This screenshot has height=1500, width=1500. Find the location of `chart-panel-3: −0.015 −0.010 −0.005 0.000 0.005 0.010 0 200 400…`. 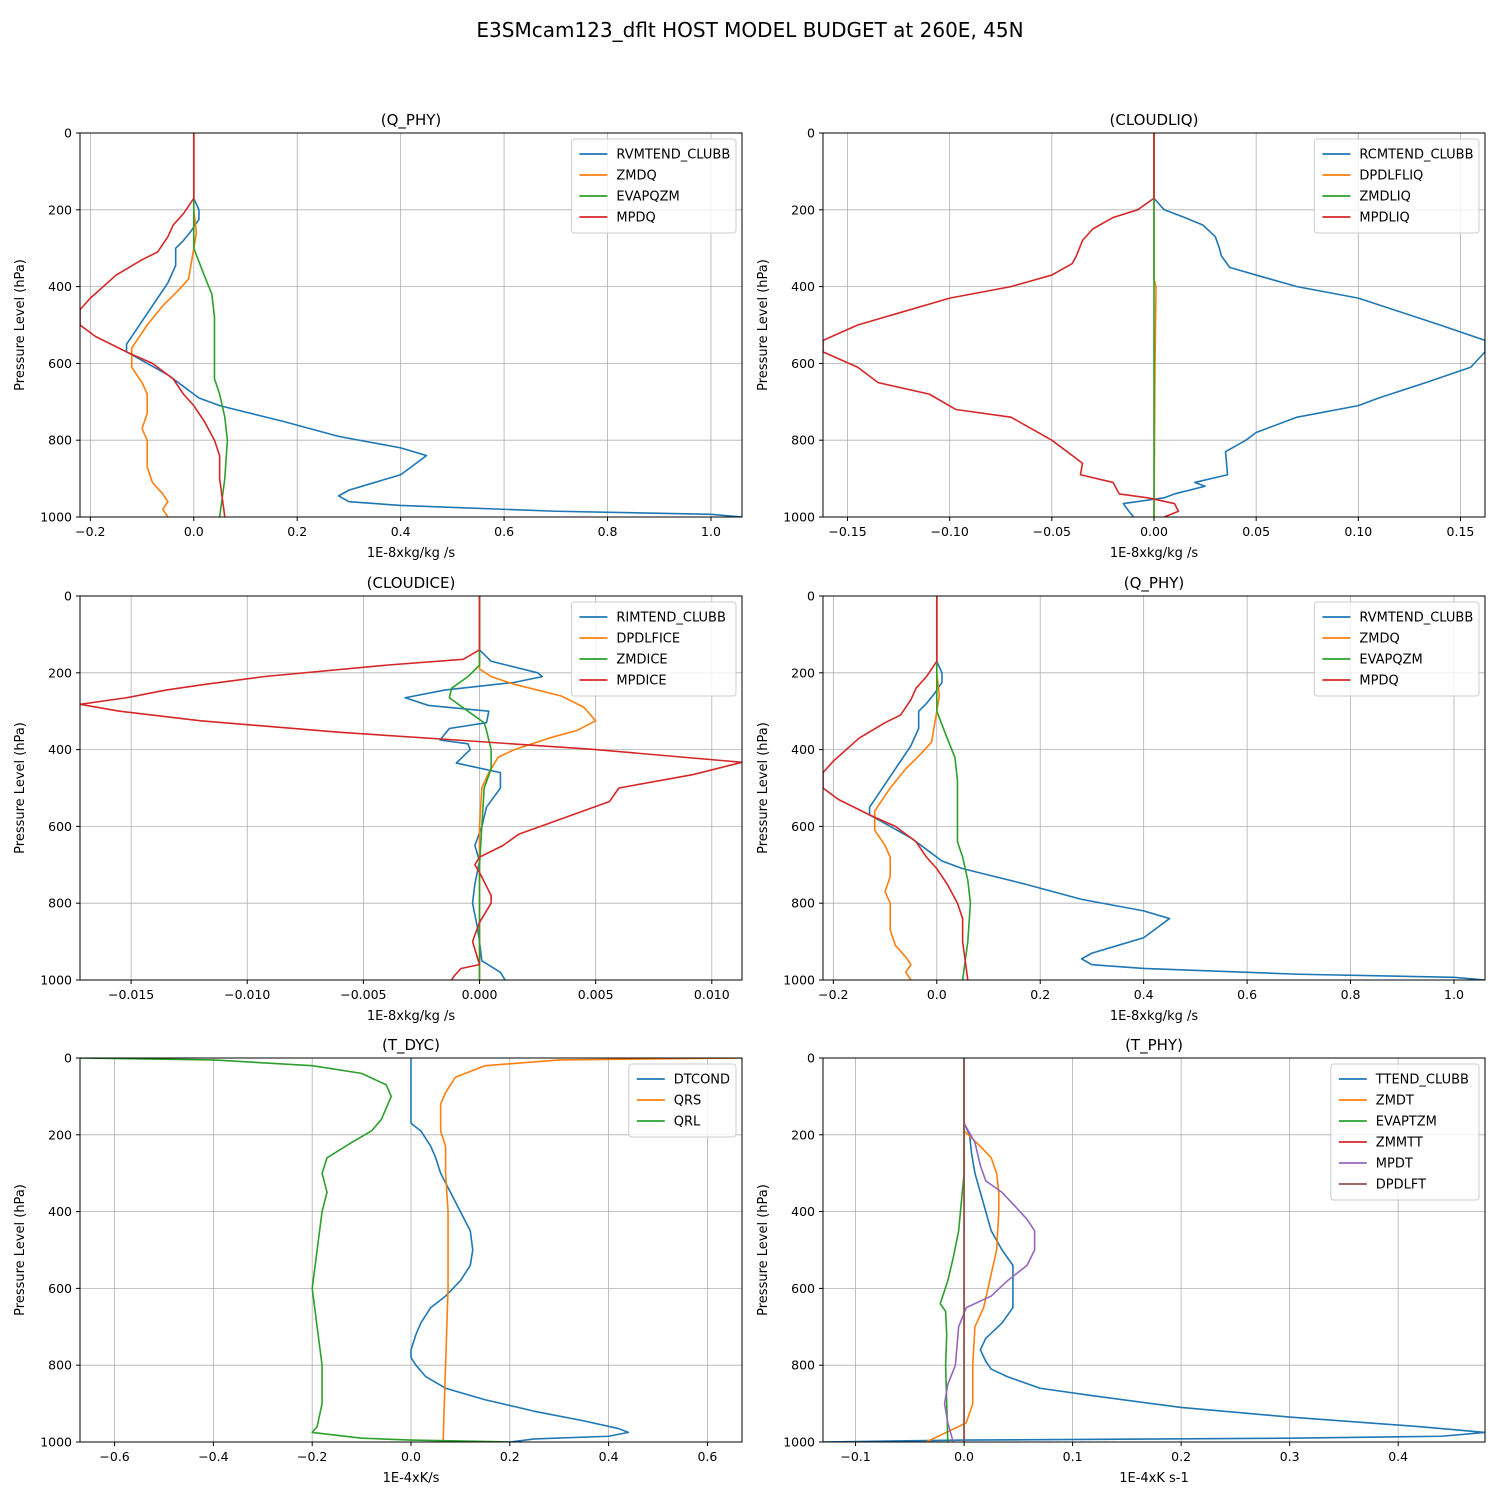

chart-panel-3: −0.015 −0.010 −0.005 0.000 0.005 0.010 0 200 400… is located at coordinates (378, 799).